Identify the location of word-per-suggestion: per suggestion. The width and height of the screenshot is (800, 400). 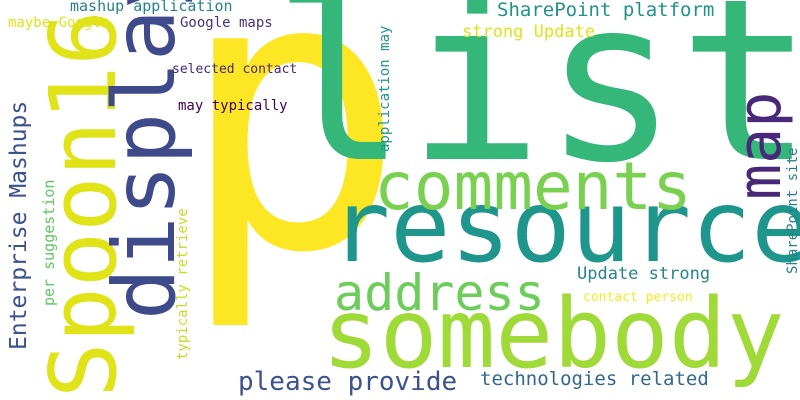
(49, 242).